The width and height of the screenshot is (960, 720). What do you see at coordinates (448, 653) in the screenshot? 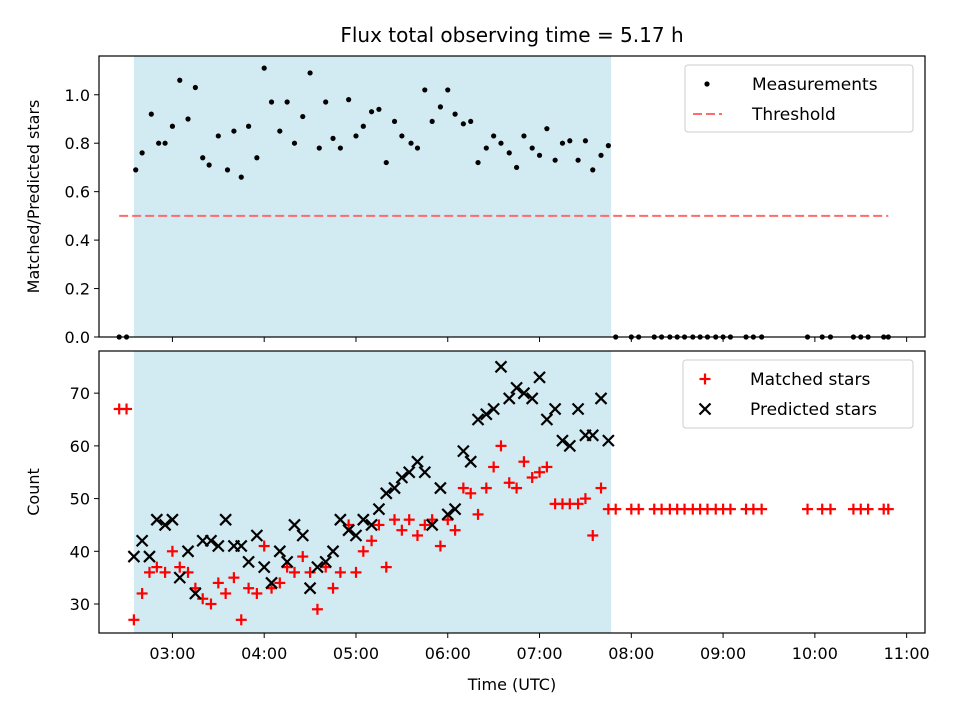
I see `x-tick-label: 06:00` at bounding box center [448, 653].